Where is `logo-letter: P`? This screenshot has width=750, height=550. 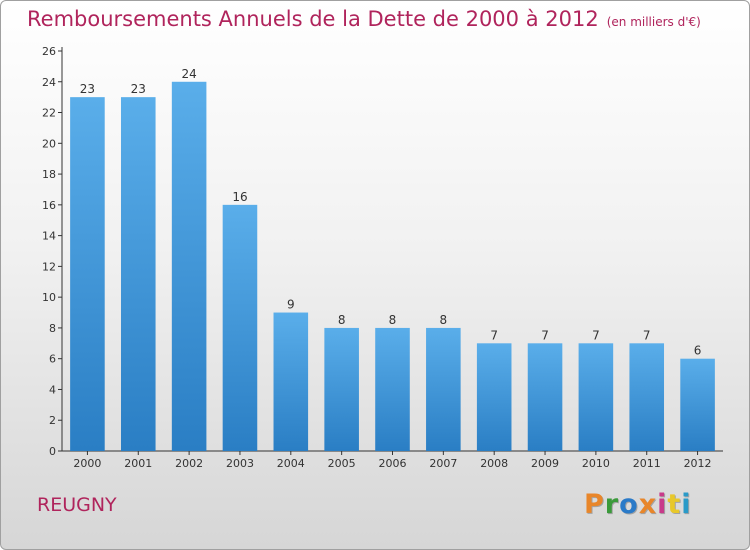 logo-letter: P is located at coordinates (594, 504).